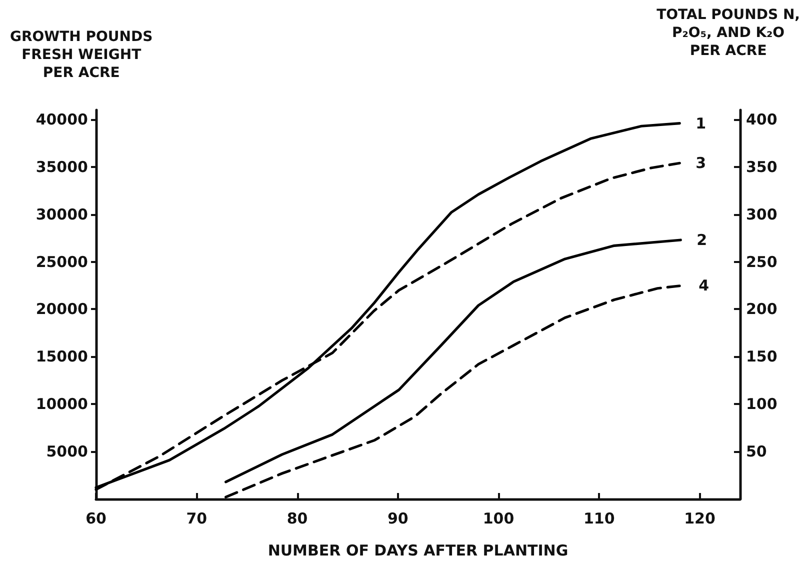 Image resolution: width=812 pixels, height=563 pixels. What do you see at coordinates (96, 519) in the screenshot?
I see `x-tick-label: 60` at bounding box center [96, 519].